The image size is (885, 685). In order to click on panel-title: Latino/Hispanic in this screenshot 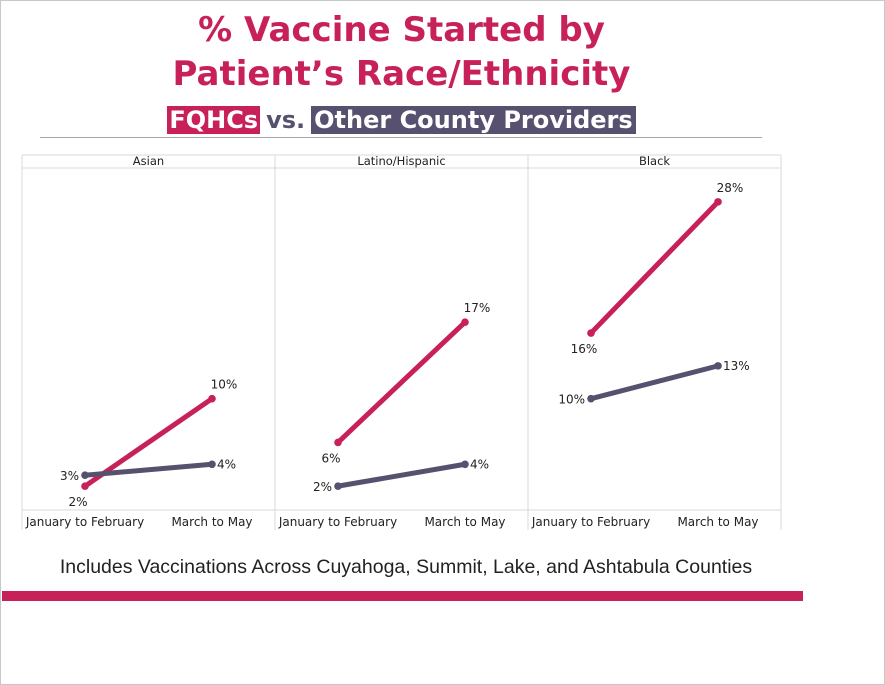, I will do `click(401, 161)`.